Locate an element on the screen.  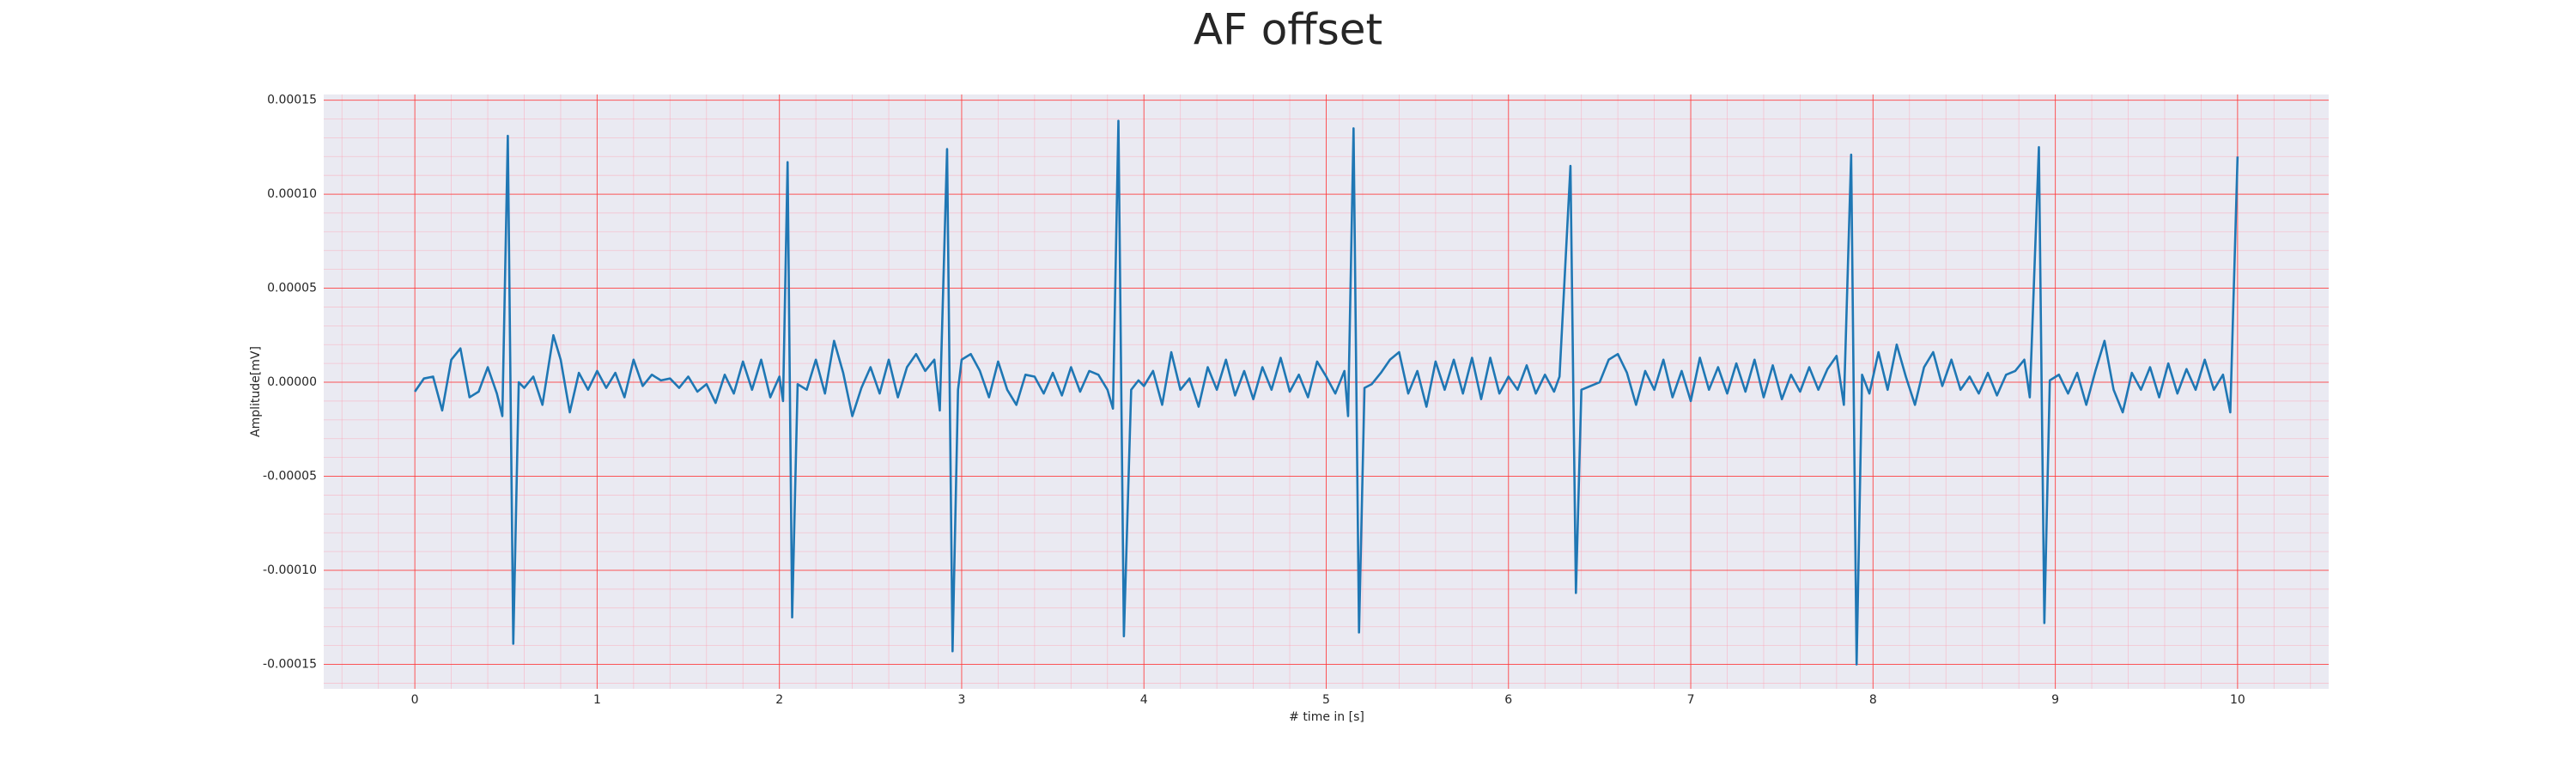
x-tick-label: 7 is located at coordinates (1691, 700).